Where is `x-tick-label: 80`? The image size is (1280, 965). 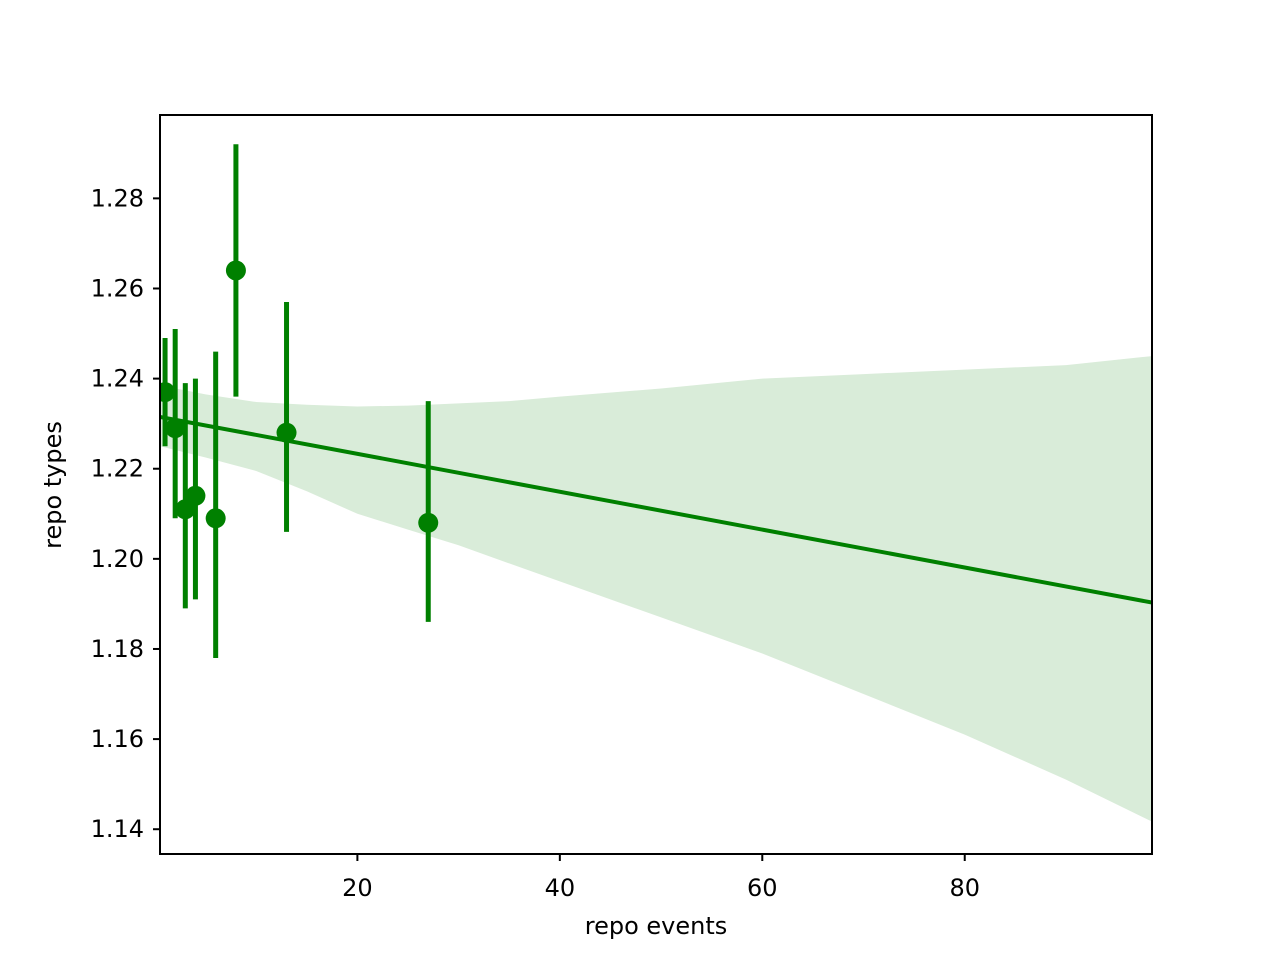
x-tick-label: 80 is located at coordinates (964, 888).